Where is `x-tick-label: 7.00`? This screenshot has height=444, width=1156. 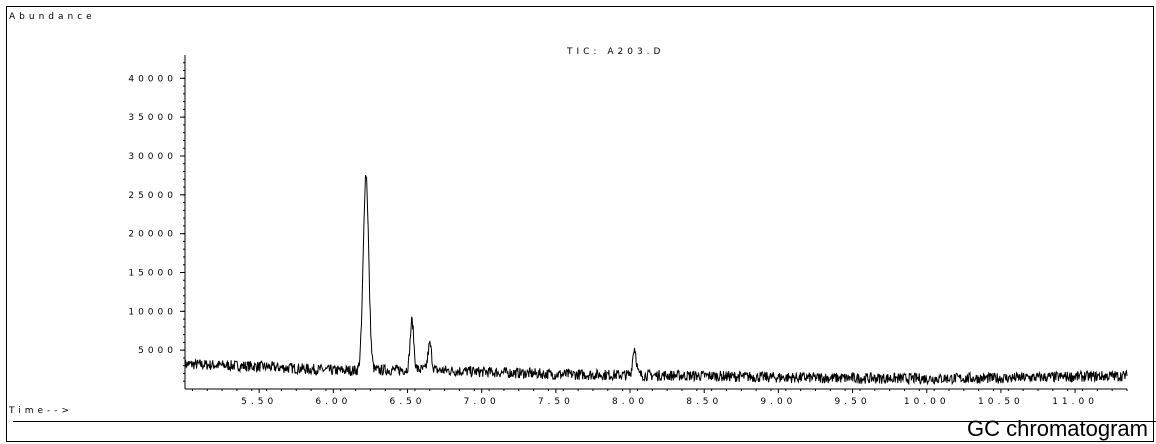 x-tick-label: 7.00 is located at coordinates (482, 402).